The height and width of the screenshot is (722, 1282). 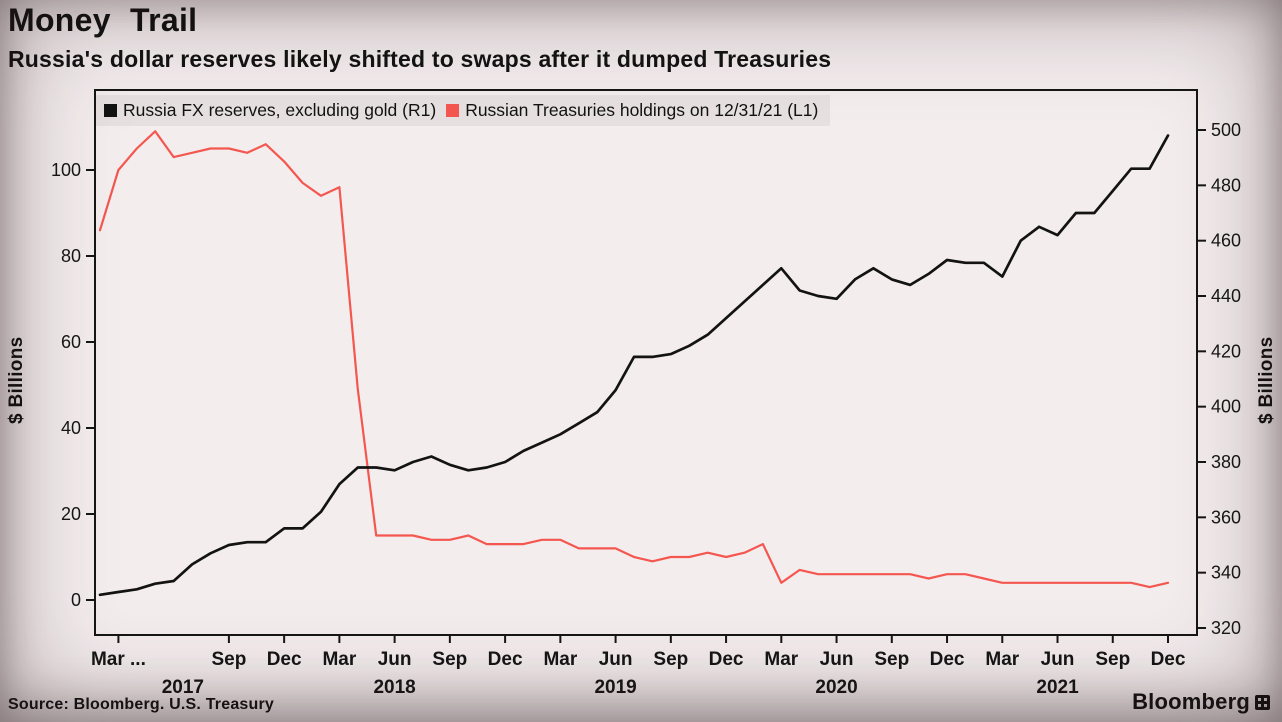 What do you see at coordinates (141, 704) in the screenshot?
I see `source-text: Source: Bloomberg. U.S. Treasury` at bounding box center [141, 704].